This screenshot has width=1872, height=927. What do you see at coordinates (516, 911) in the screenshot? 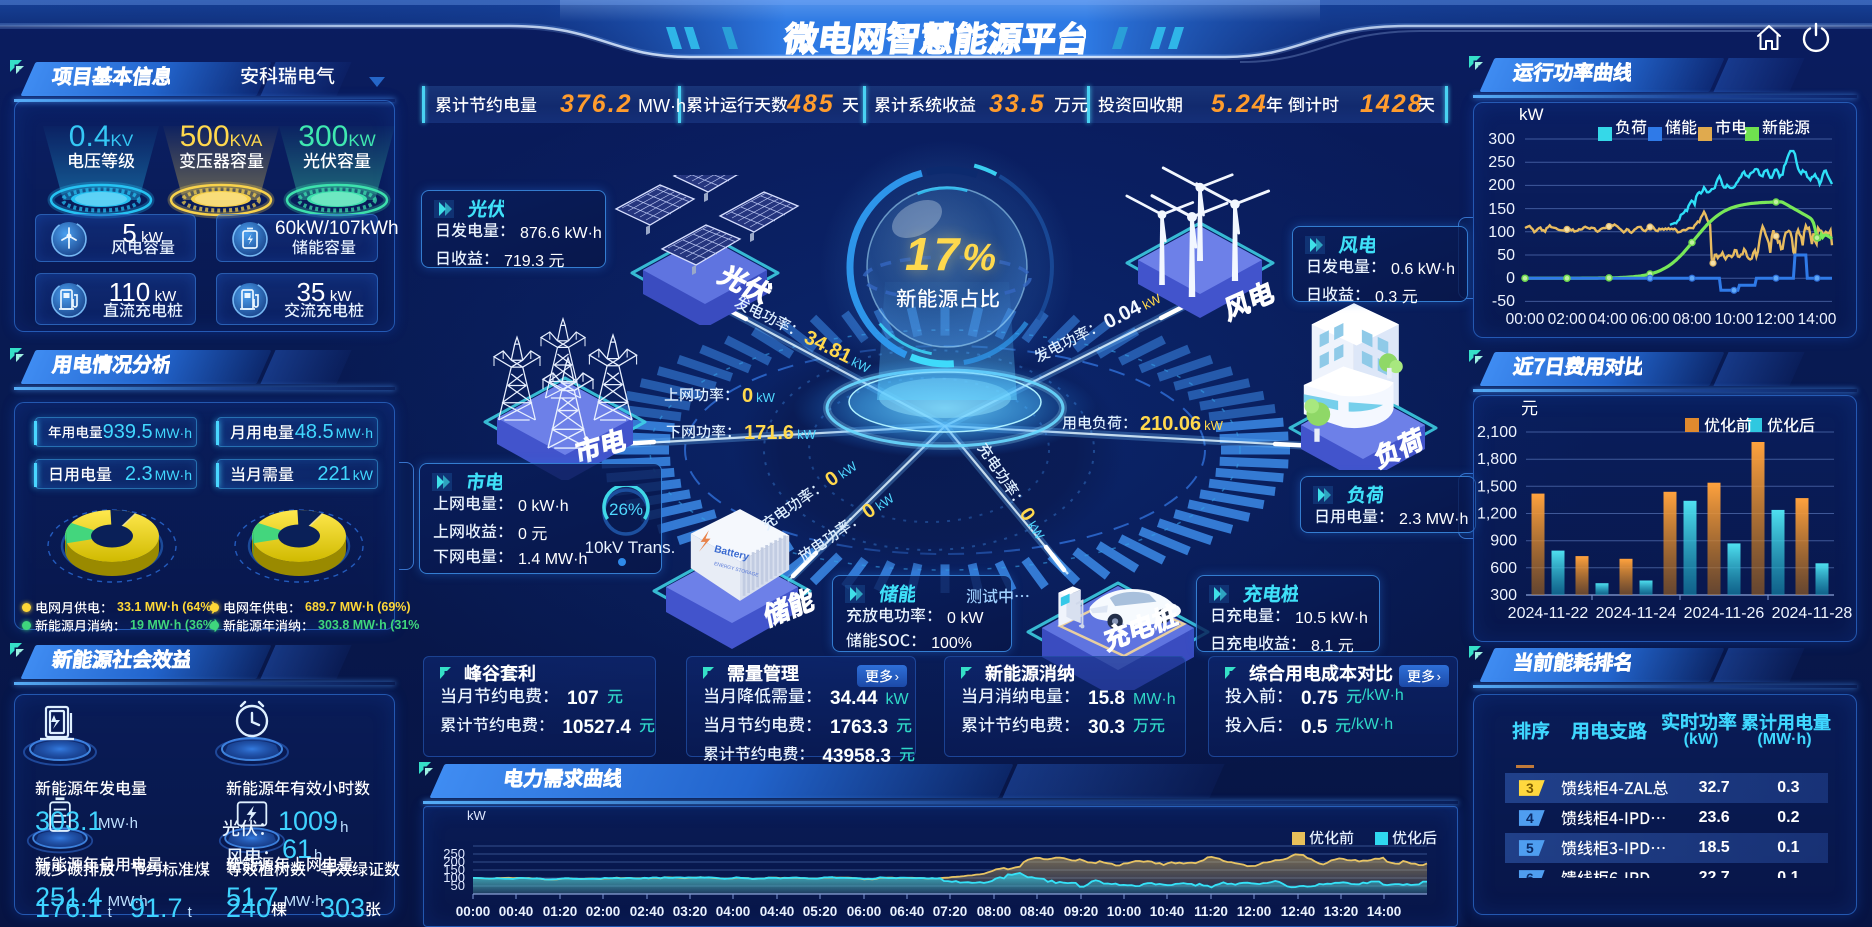
I see `svg-text: 00:40` at bounding box center [516, 911].